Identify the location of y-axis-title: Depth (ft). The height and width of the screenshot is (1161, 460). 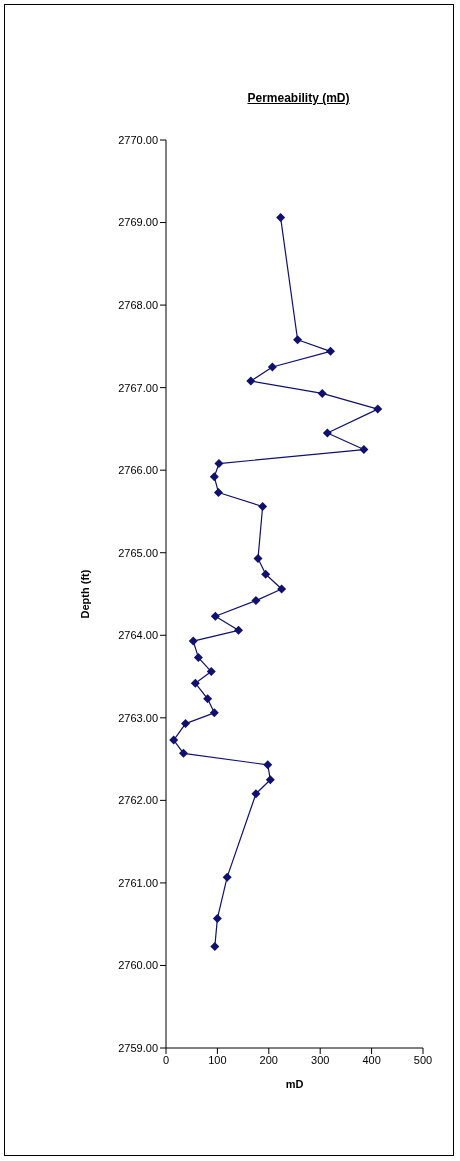
(84, 594).